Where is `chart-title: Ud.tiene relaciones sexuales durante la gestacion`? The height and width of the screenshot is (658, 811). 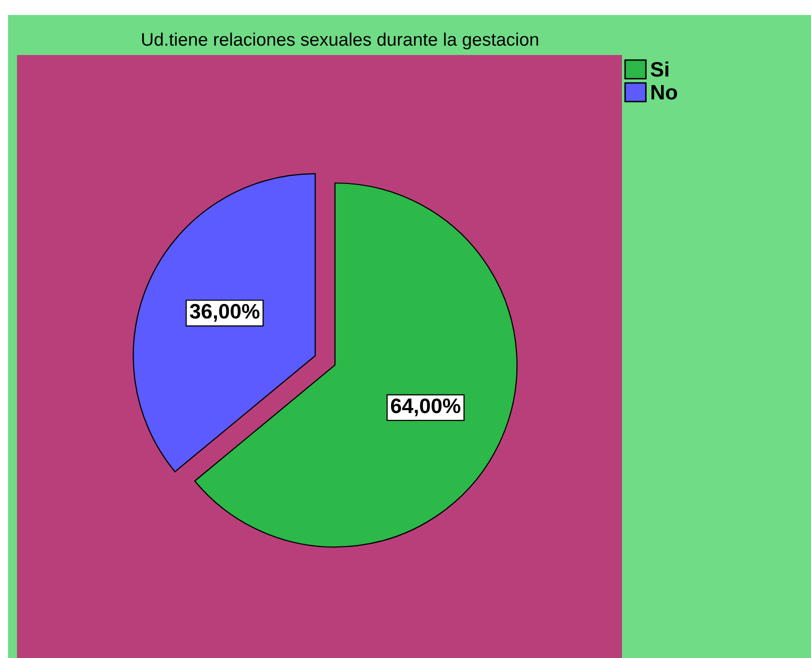 chart-title: Ud.tiene relaciones sexuales durante la gestacion is located at coordinates (340, 41).